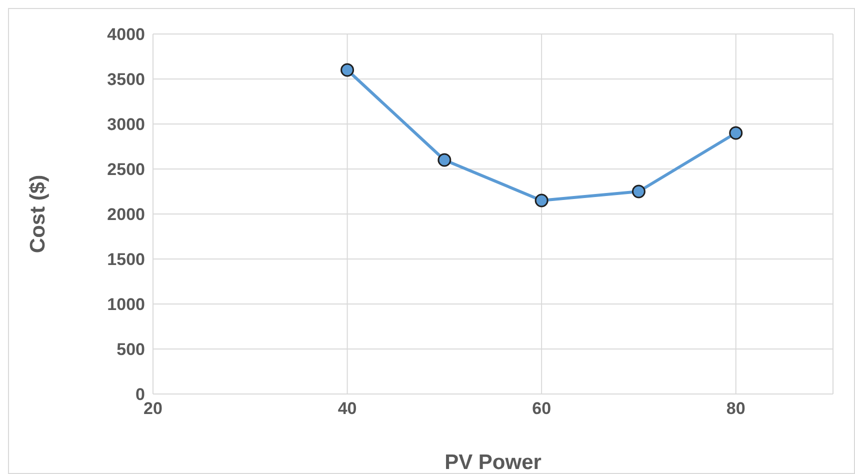 This screenshot has width=855, height=474. I want to click on y-tick-label: 1000, so click(126, 304).